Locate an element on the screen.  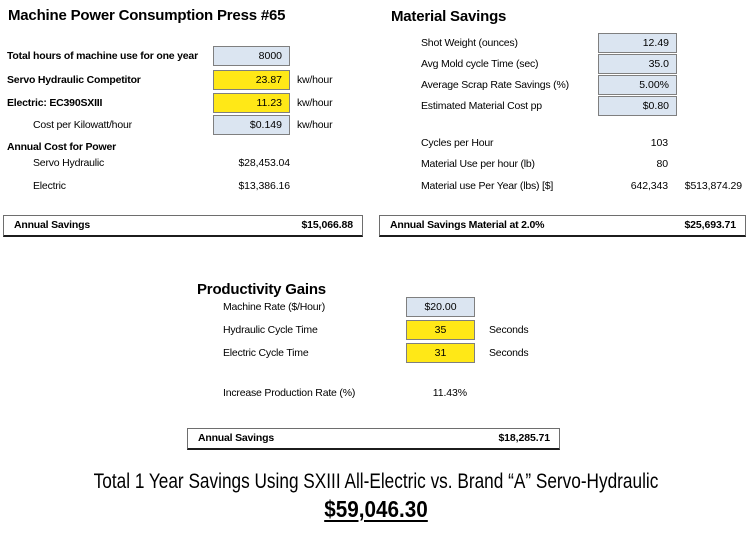
table-row: Cycles per Hour 103 is located at coordinates (376, 143).